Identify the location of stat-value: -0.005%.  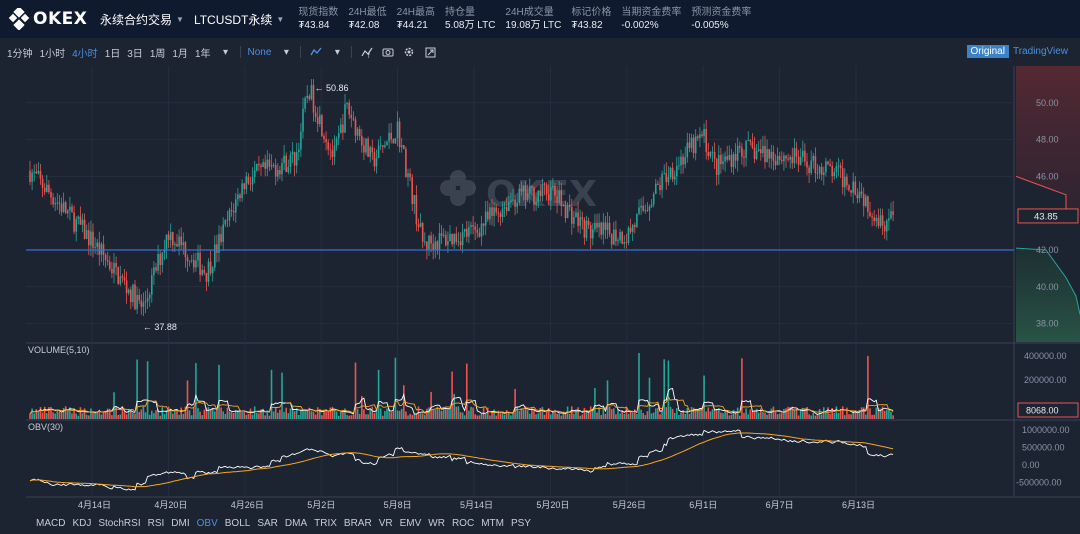
(710, 25).